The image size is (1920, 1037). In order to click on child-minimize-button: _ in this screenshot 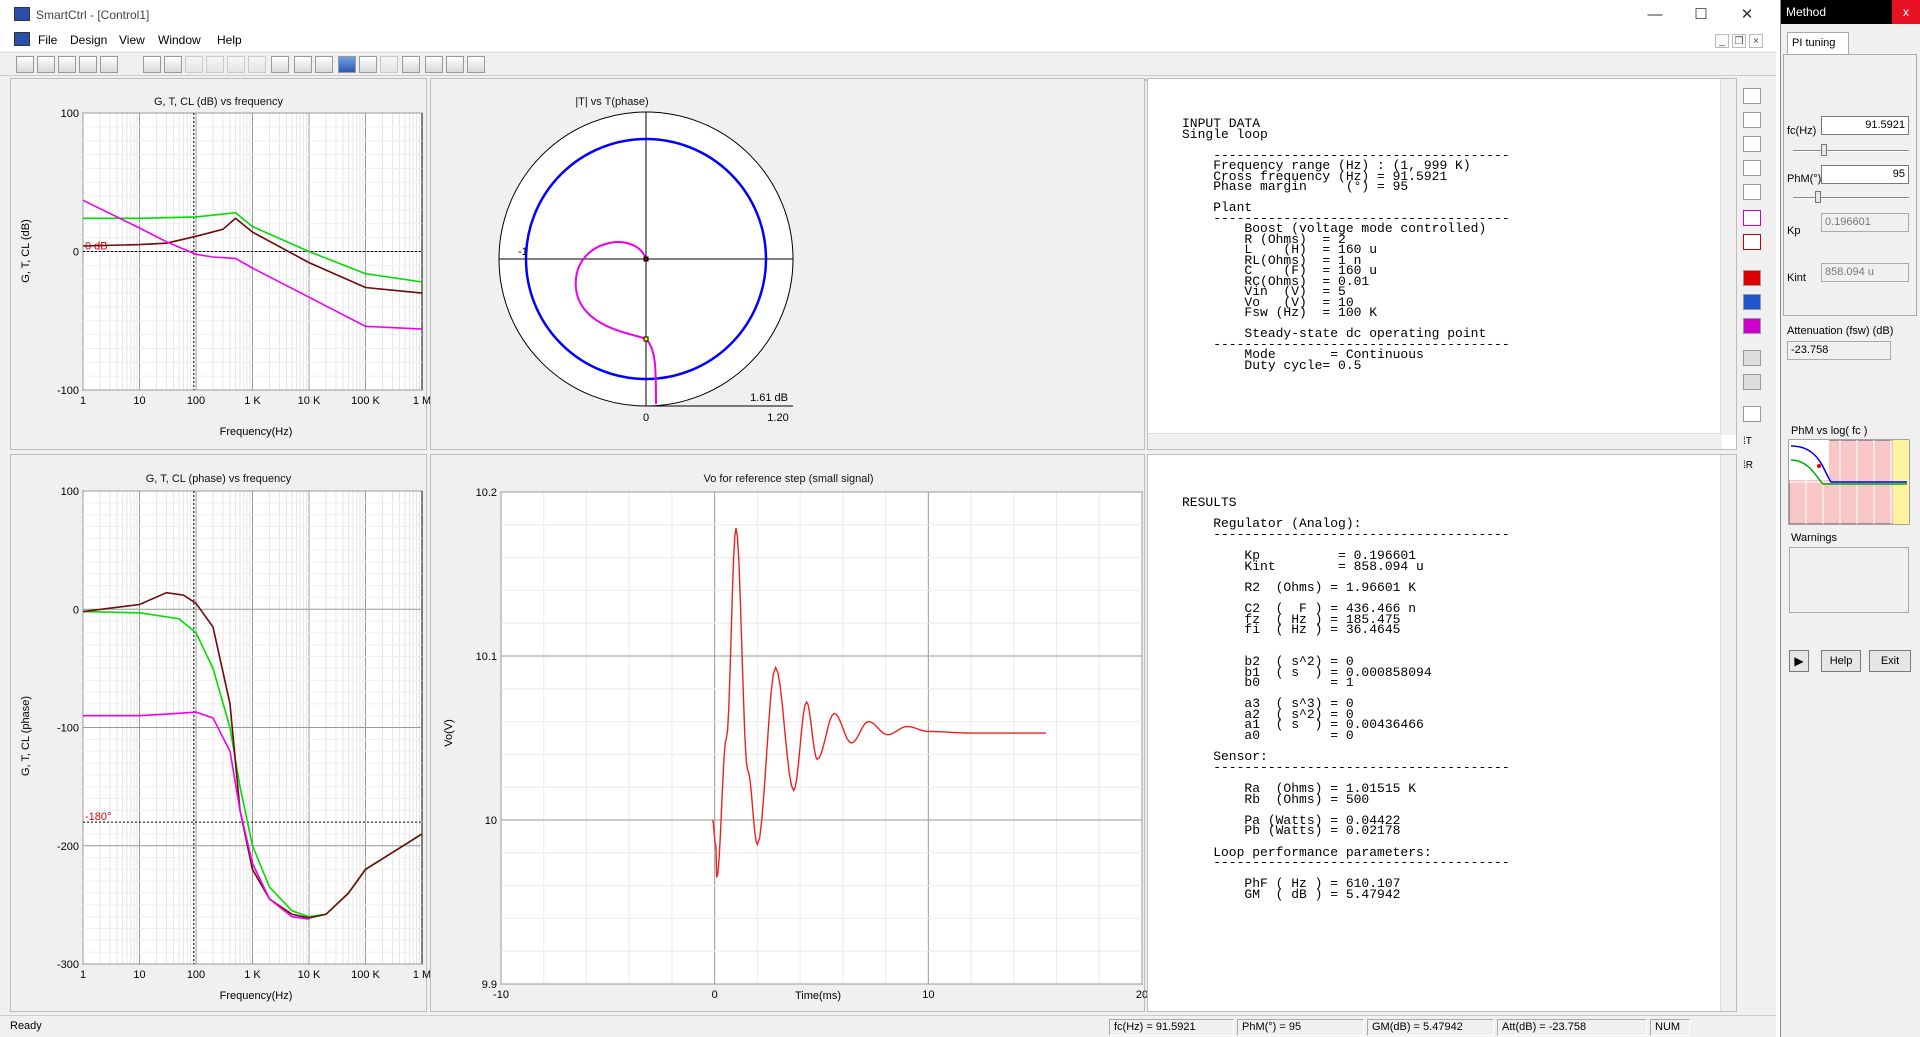, I will do `click(1722, 41)`.